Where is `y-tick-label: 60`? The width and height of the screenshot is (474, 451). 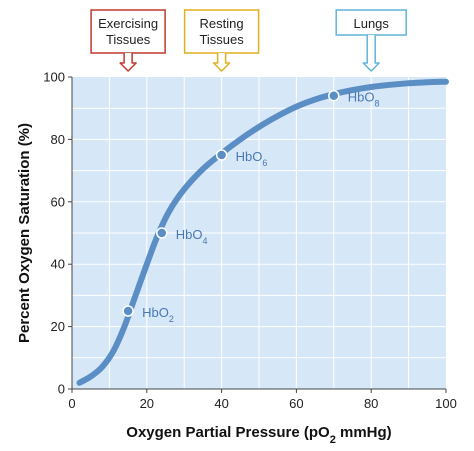 y-tick-label: 60 is located at coordinates (58, 201).